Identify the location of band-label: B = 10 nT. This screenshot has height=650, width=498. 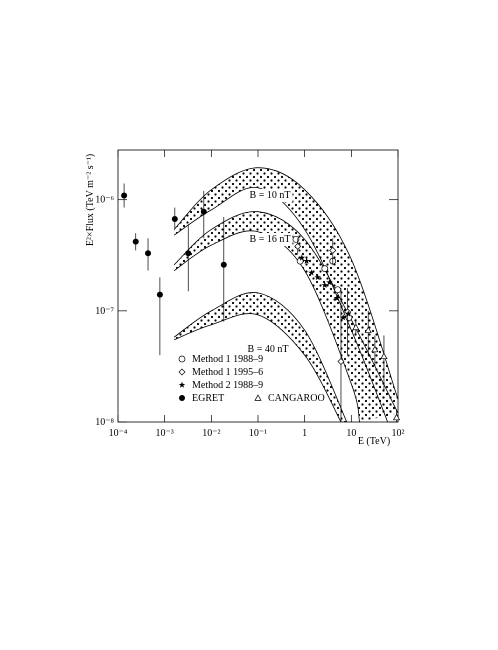
(270, 195).